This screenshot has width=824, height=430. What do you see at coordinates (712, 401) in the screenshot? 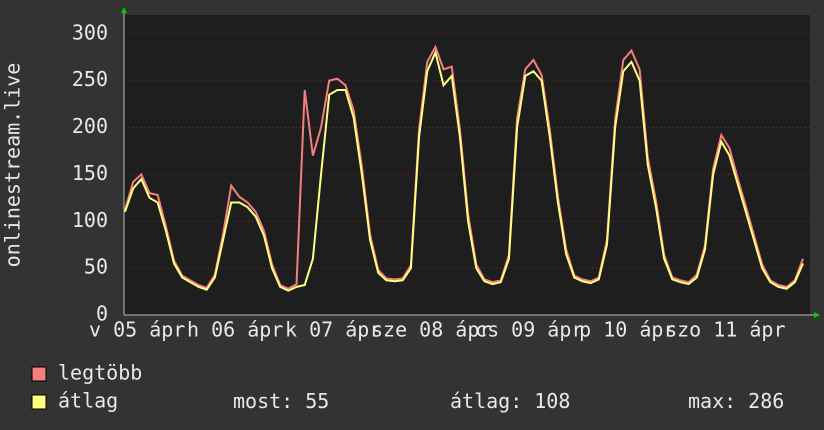
I see `stat-label: max:` at bounding box center [712, 401].